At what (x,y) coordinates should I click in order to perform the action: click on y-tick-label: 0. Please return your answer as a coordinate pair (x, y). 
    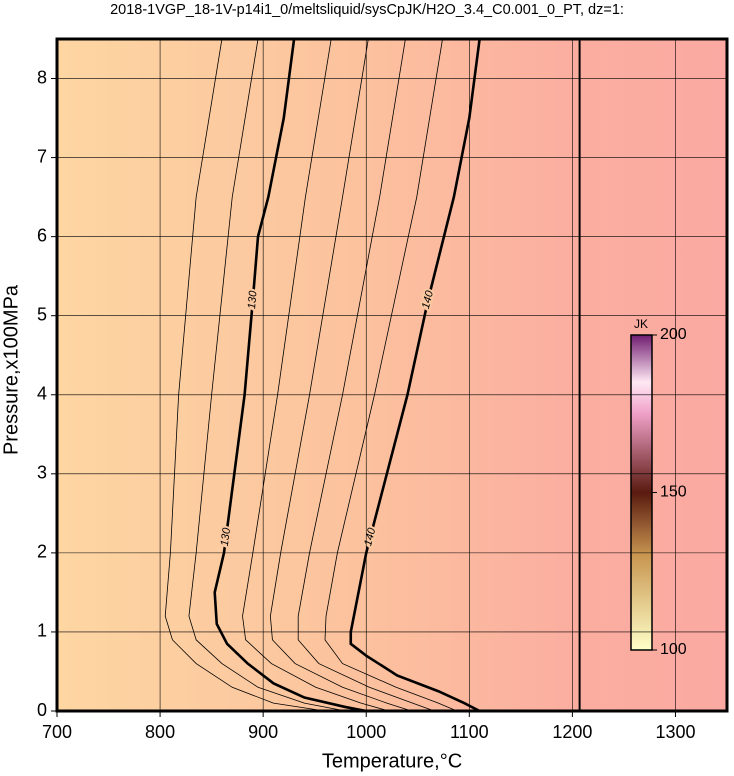
    Looking at the image, I should click on (42, 710).